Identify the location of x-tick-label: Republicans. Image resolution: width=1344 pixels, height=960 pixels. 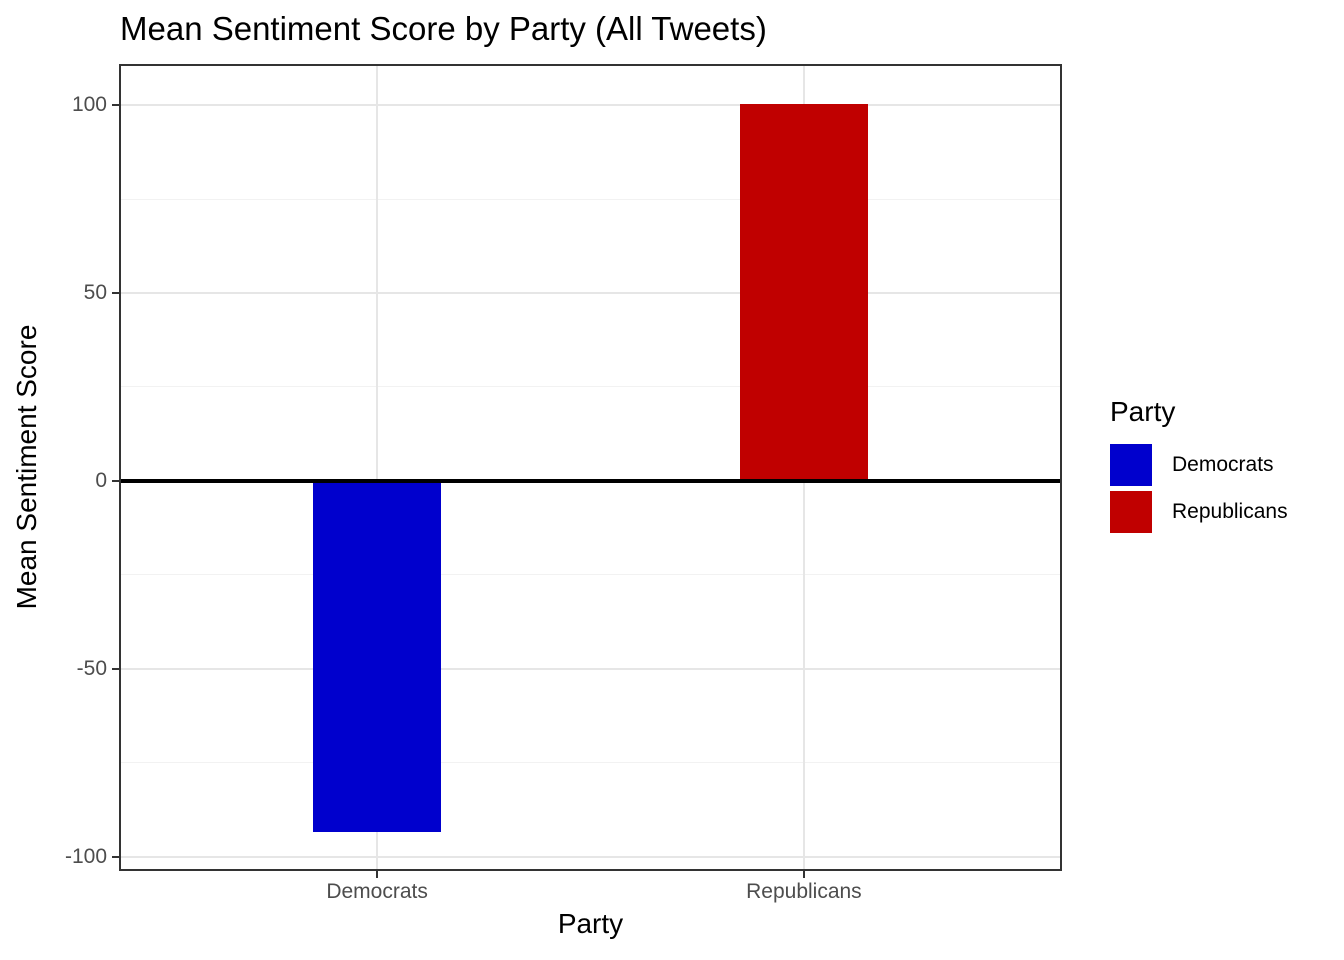
(804, 891).